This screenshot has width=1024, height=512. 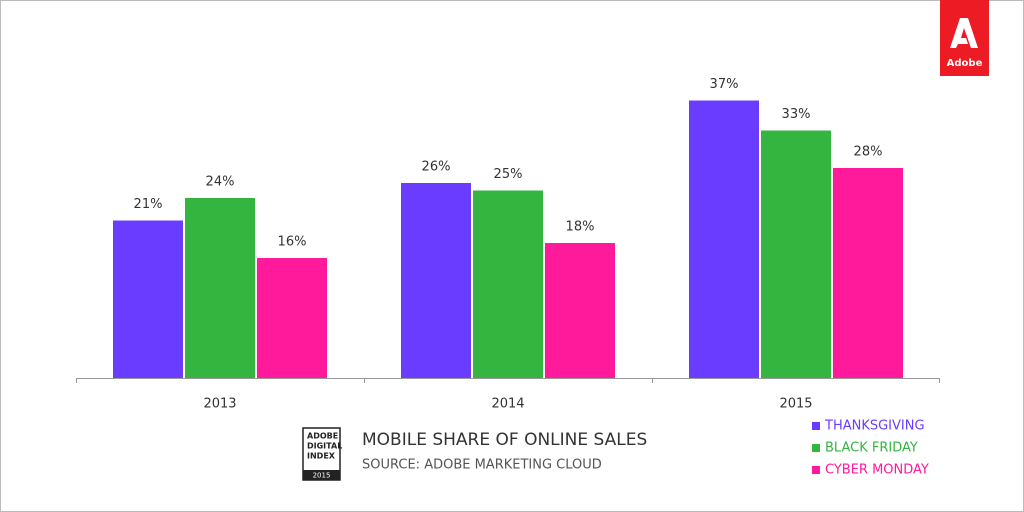 I want to click on x-tick-label: 2013, so click(x=219, y=404).